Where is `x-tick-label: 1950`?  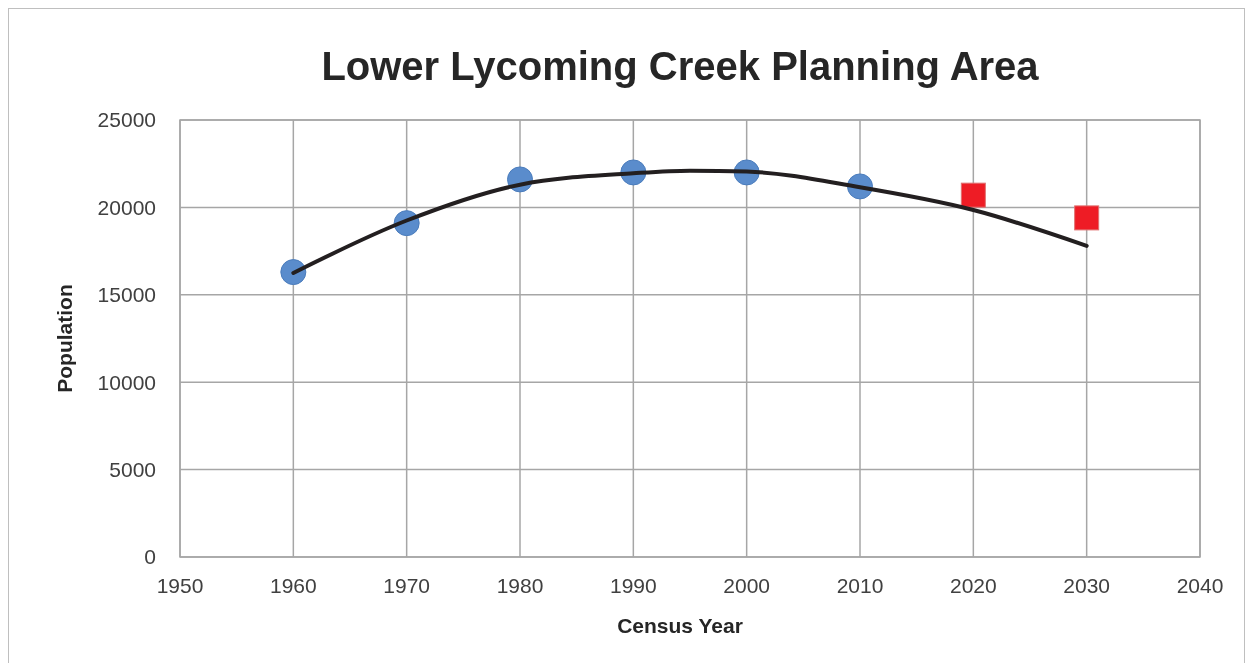 x-tick-label: 1950 is located at coordinates (180, 585).